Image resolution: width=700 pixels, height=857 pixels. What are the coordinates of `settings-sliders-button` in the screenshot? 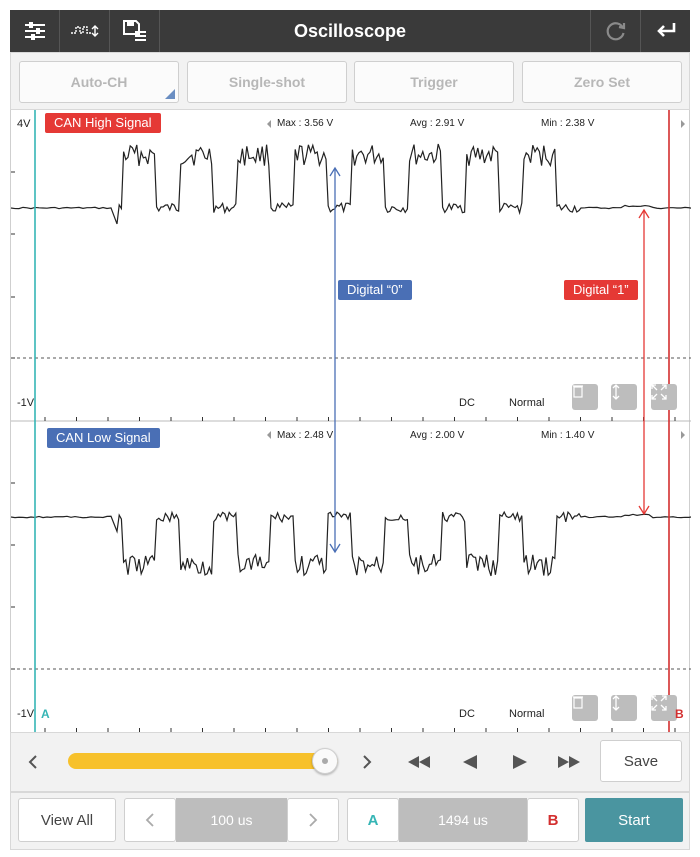 It's located at (35, 31).